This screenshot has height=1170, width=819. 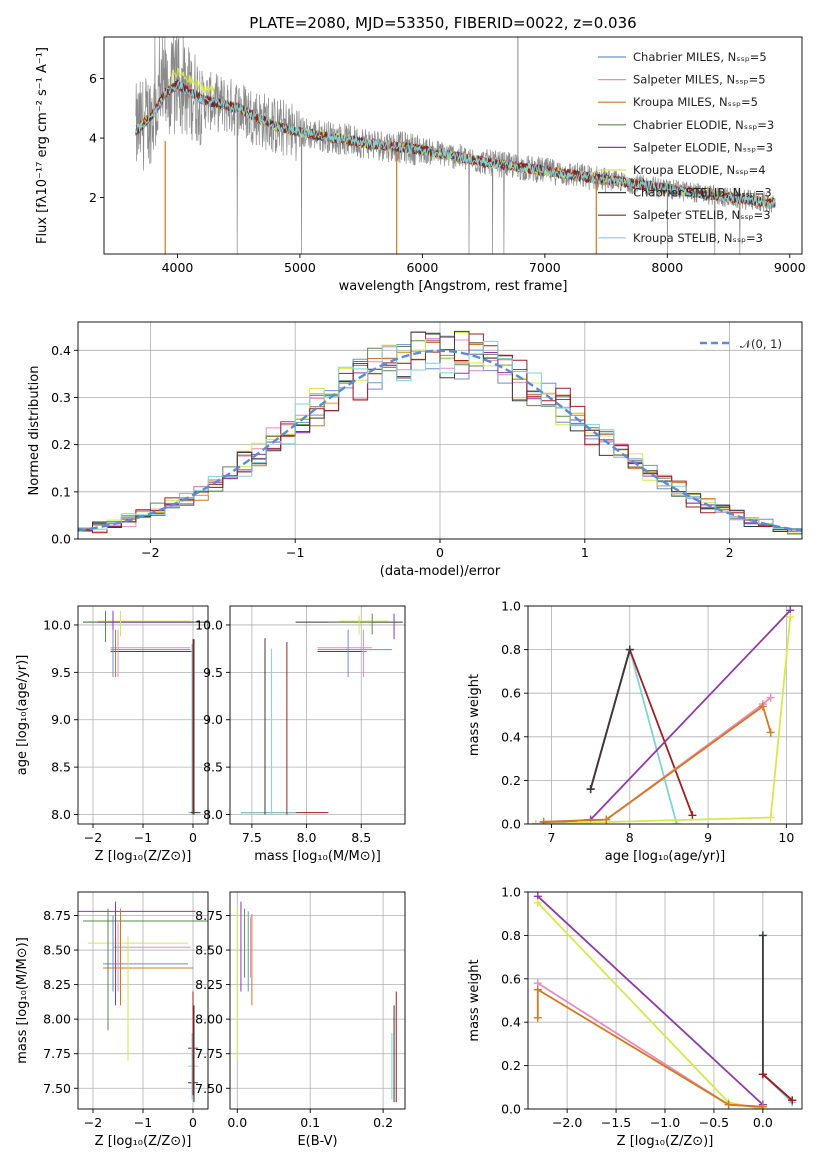 What do you see at coordinates (585, 552) in the screenshot?
I see `x-tick-label: 1` at bounding box center [585, 552].